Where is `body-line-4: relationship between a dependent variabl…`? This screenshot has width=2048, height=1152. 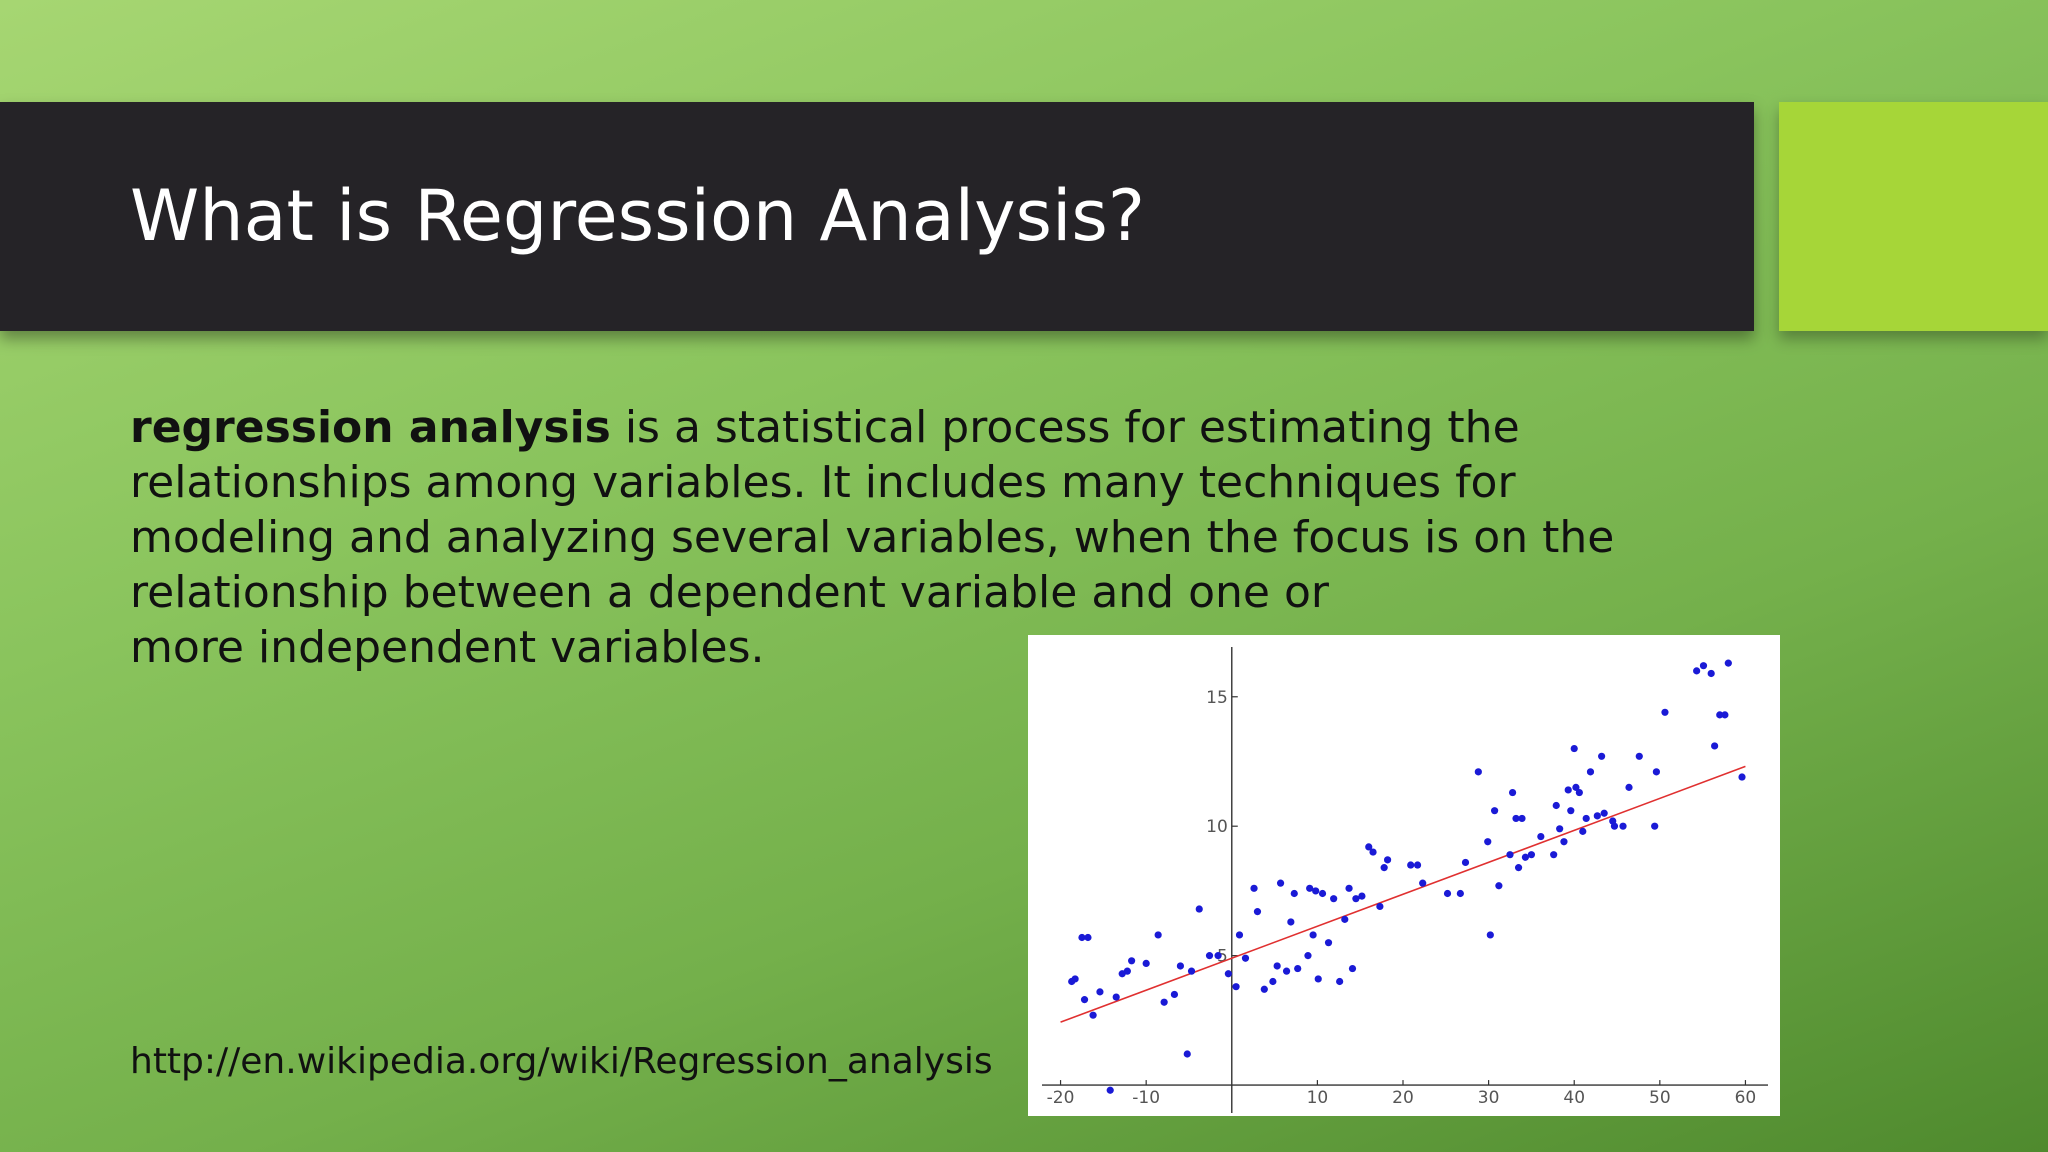 body-line-4: relationship between a dependent variabl… is located at coordinates (729, 592).